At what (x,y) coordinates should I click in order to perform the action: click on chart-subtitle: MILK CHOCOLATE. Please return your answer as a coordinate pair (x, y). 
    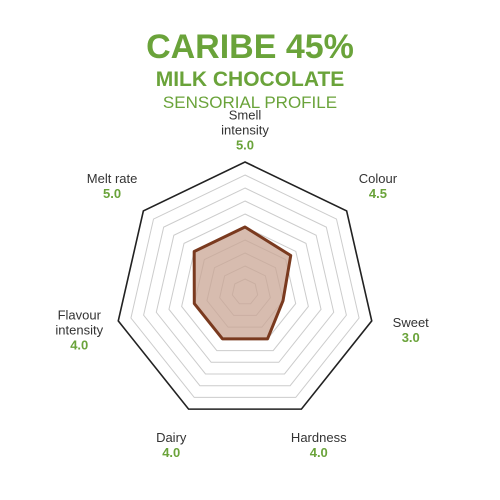
    Looking at the image, I should click on (250, 79).